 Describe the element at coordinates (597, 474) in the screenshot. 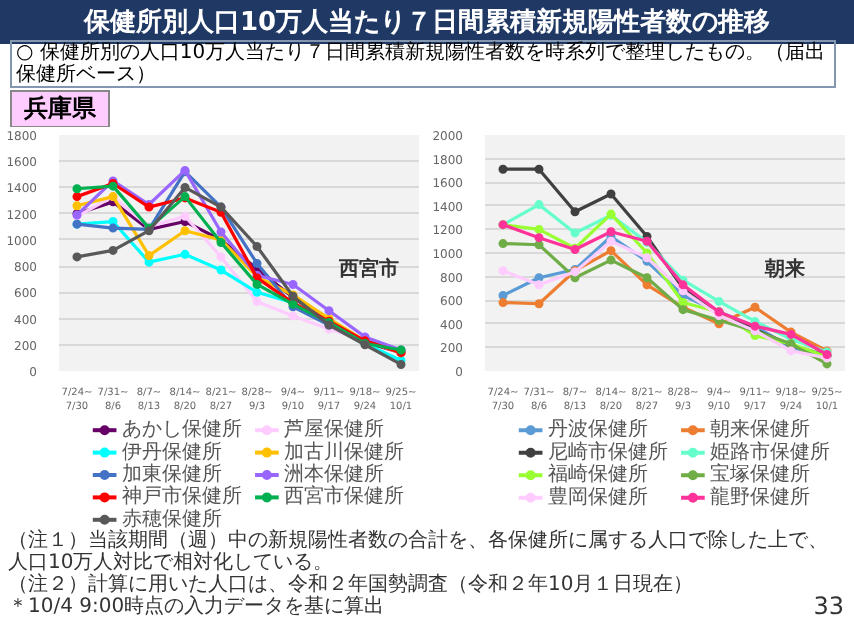

I see `legend-label: 福崎保健所` at that location.